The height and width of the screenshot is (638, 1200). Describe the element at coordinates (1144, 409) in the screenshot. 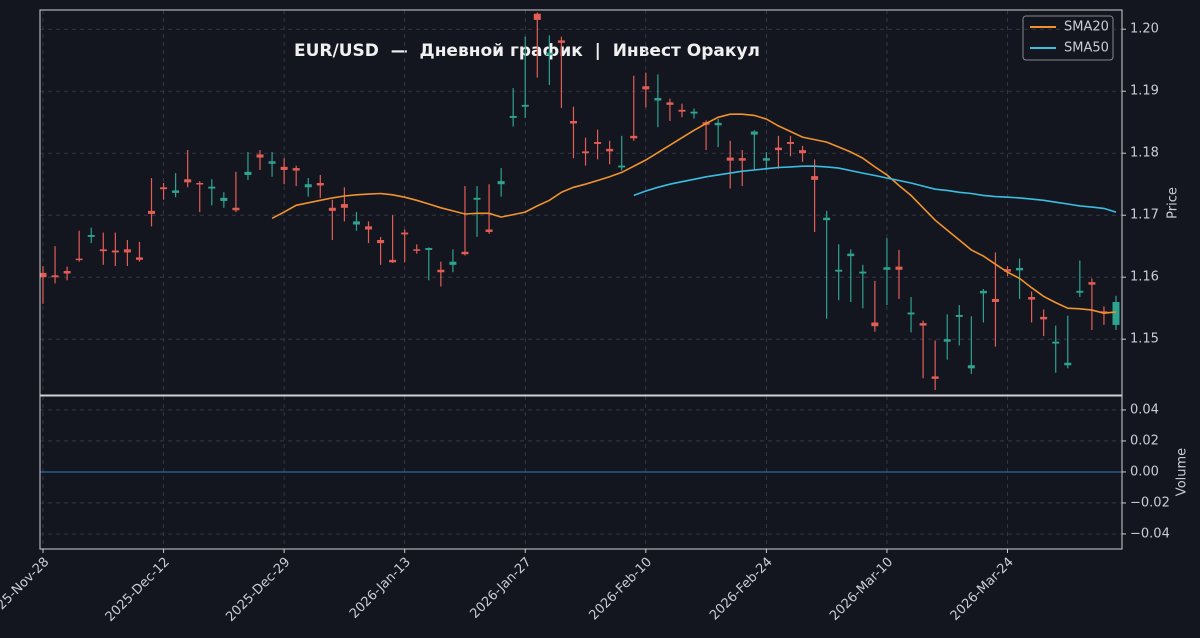

I see `y-tick-label: 0.04` at that location.